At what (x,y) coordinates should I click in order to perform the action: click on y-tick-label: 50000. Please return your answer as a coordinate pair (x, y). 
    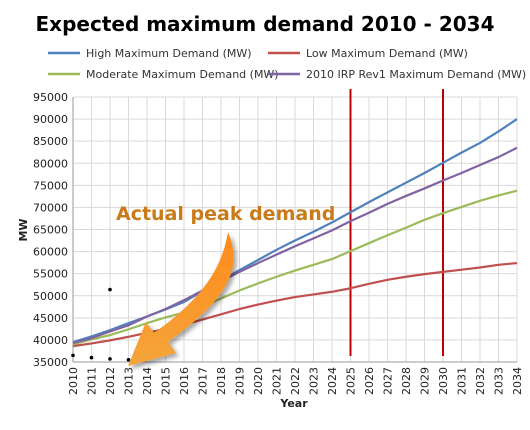
    Looking at the image, I should click on (50, 296).